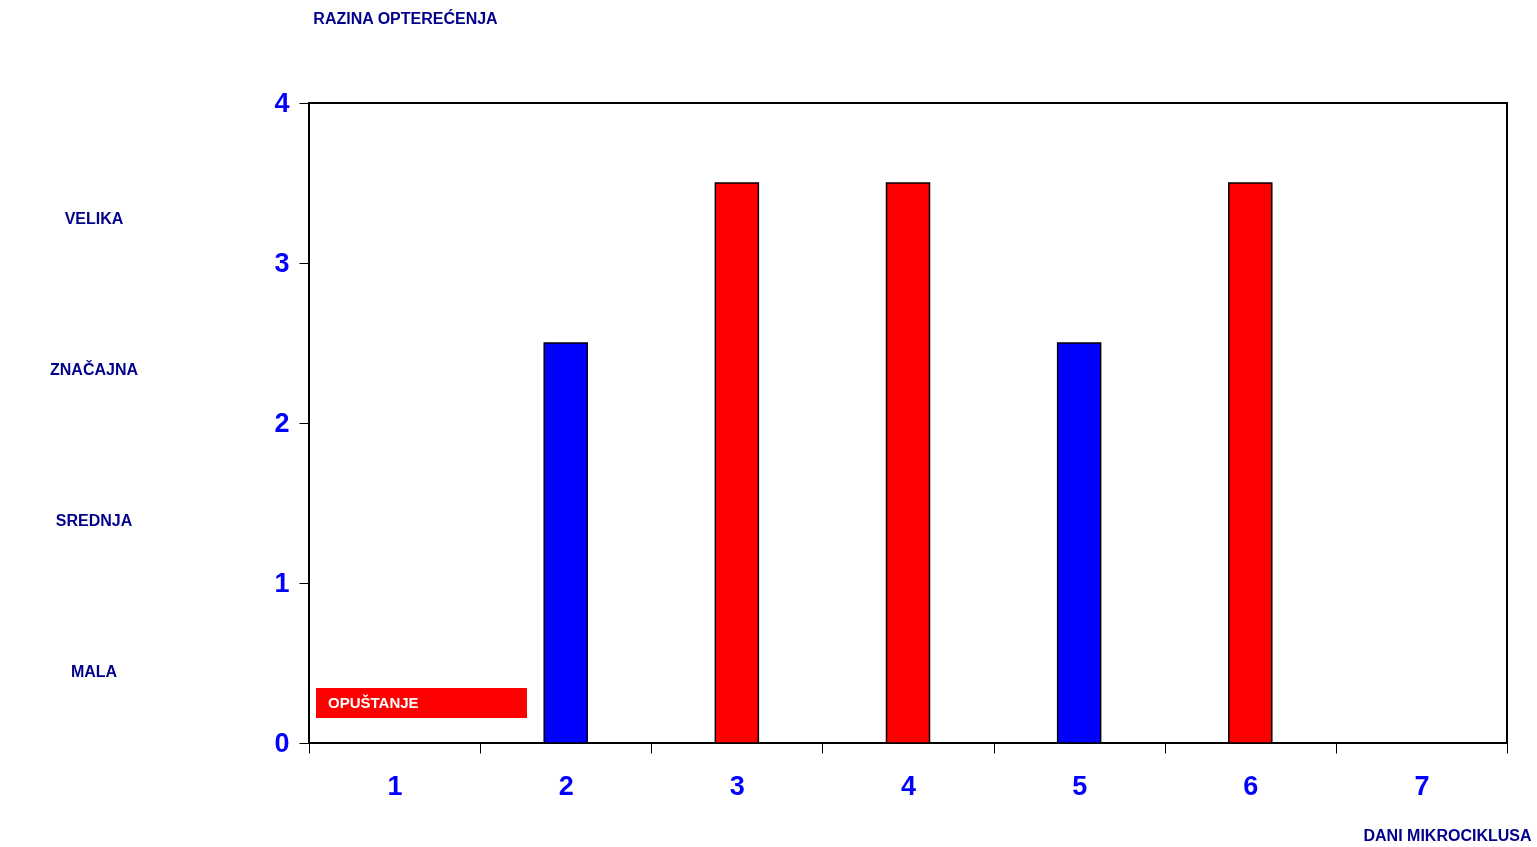 The image size is (1537, 847). I want to click on x-tick-label: 2, so click(566, 785).